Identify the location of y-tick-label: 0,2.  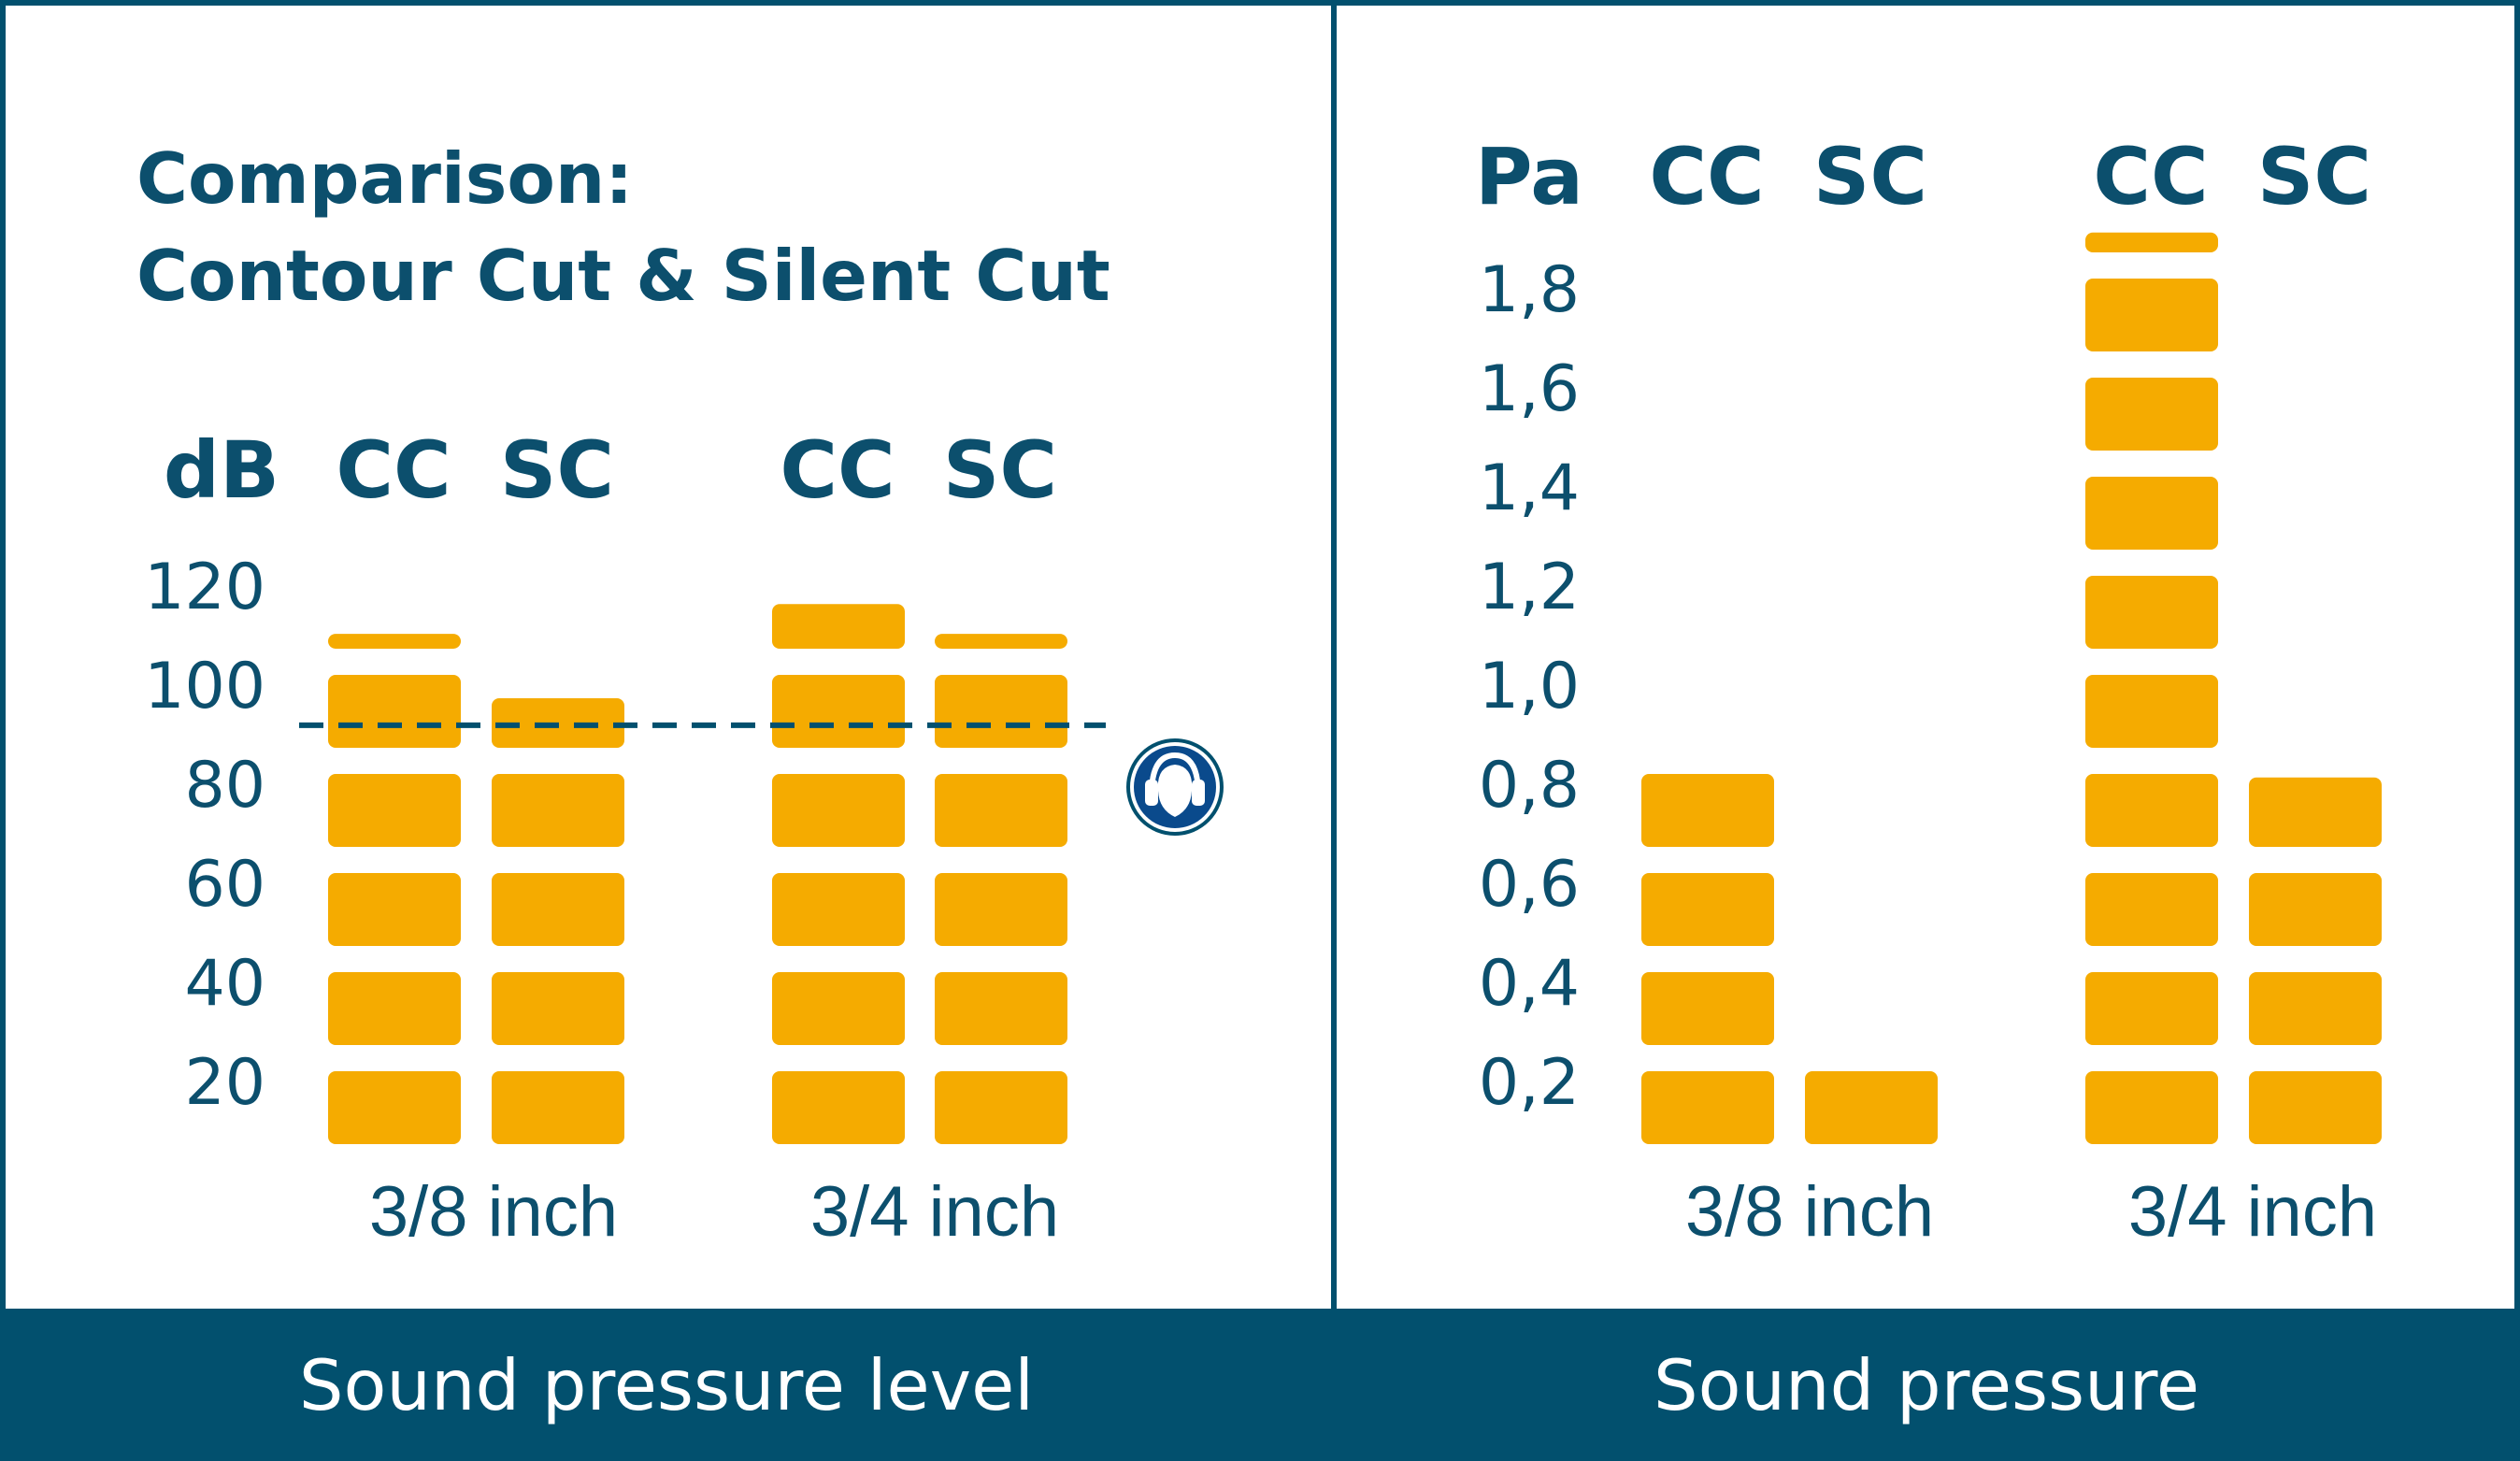
(1529, 1083).